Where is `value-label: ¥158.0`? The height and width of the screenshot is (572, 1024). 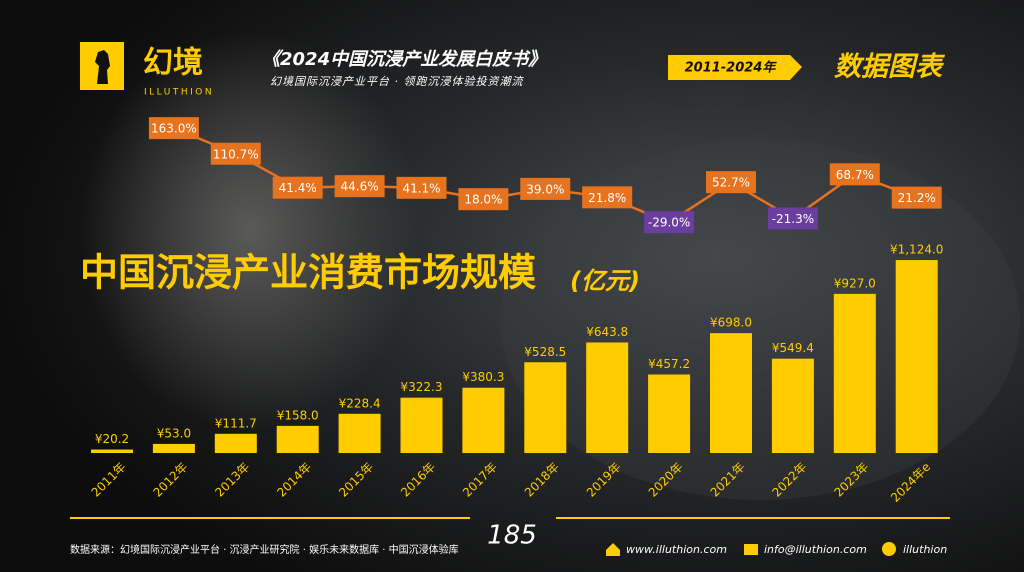
value-label: ¥158.0 is located at coordinates (298, 415).